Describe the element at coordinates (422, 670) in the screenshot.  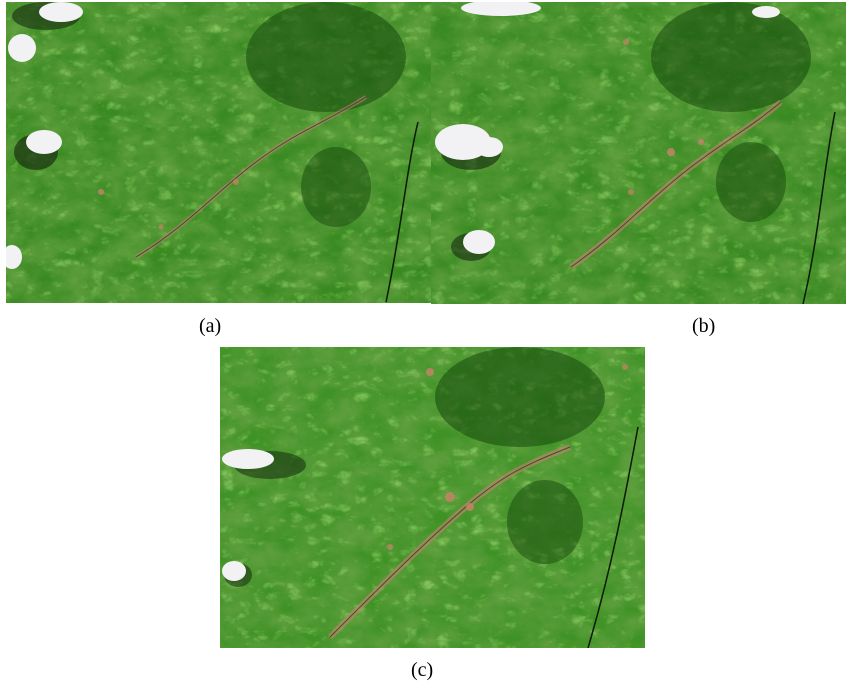
I see `caption-c: (c)` at that location.